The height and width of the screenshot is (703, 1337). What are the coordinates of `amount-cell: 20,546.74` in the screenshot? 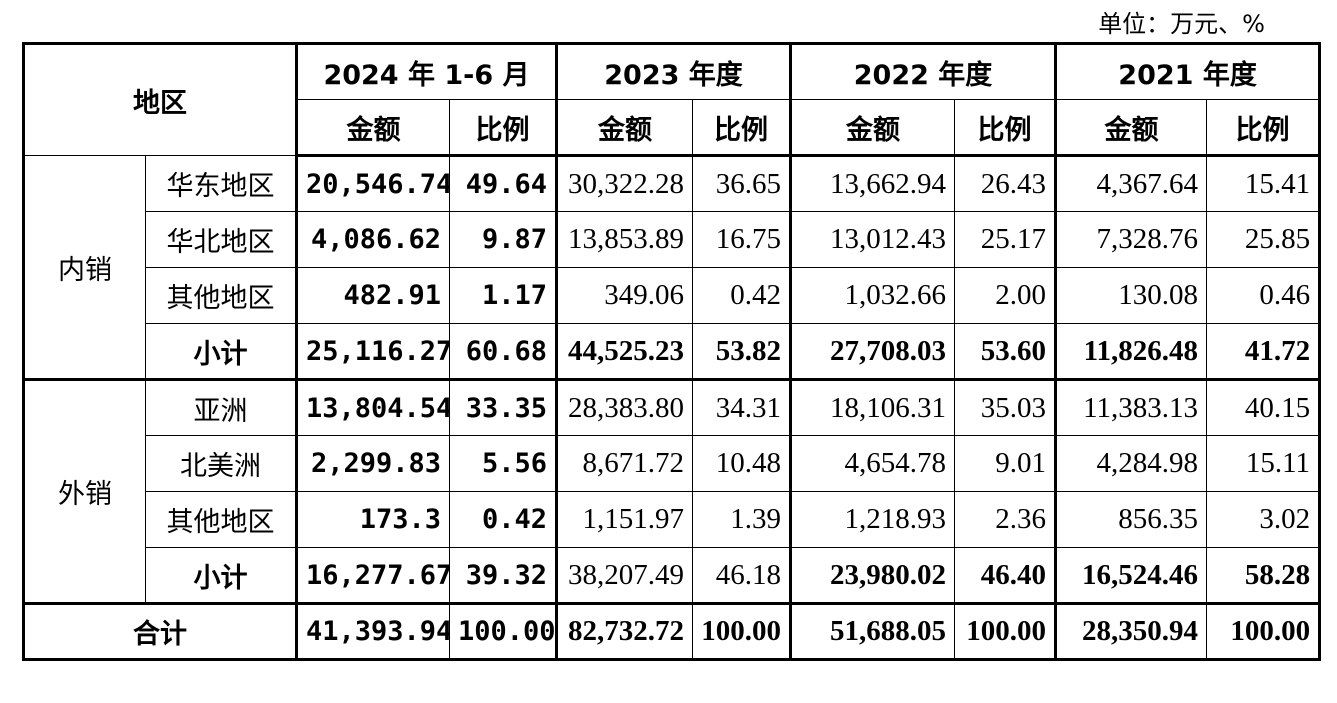 It's located at (373, 183).